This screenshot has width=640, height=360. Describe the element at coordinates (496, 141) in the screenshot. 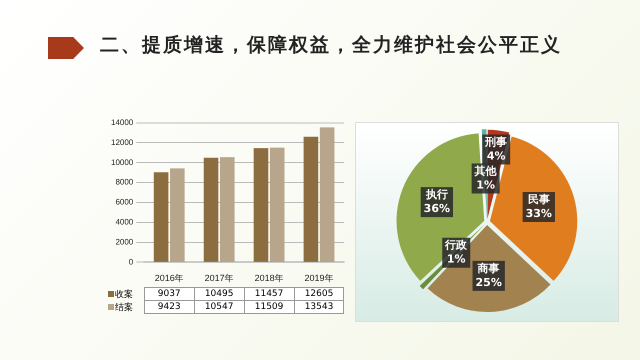

I see `slice-label: 刑事` at that location.